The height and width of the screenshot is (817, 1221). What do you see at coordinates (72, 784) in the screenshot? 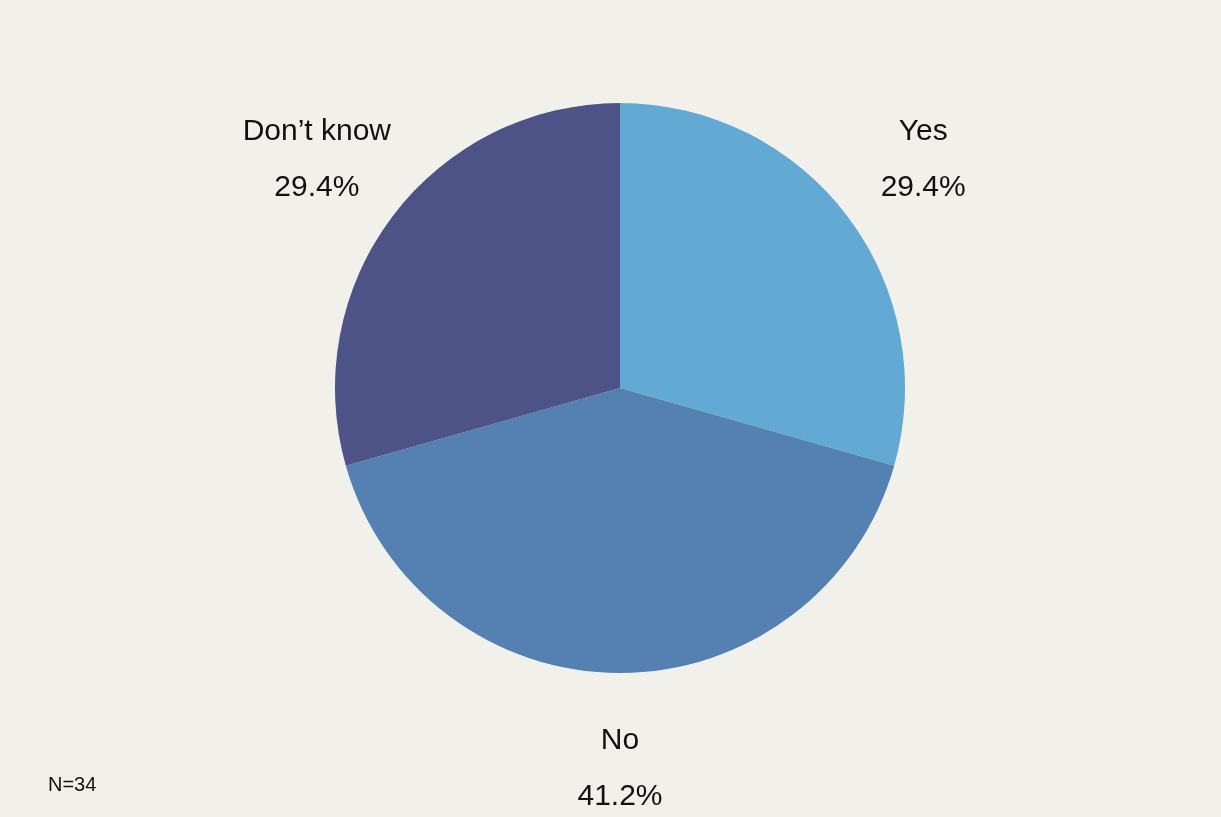
I see `text: N=34` at bounding box center [72, 784].